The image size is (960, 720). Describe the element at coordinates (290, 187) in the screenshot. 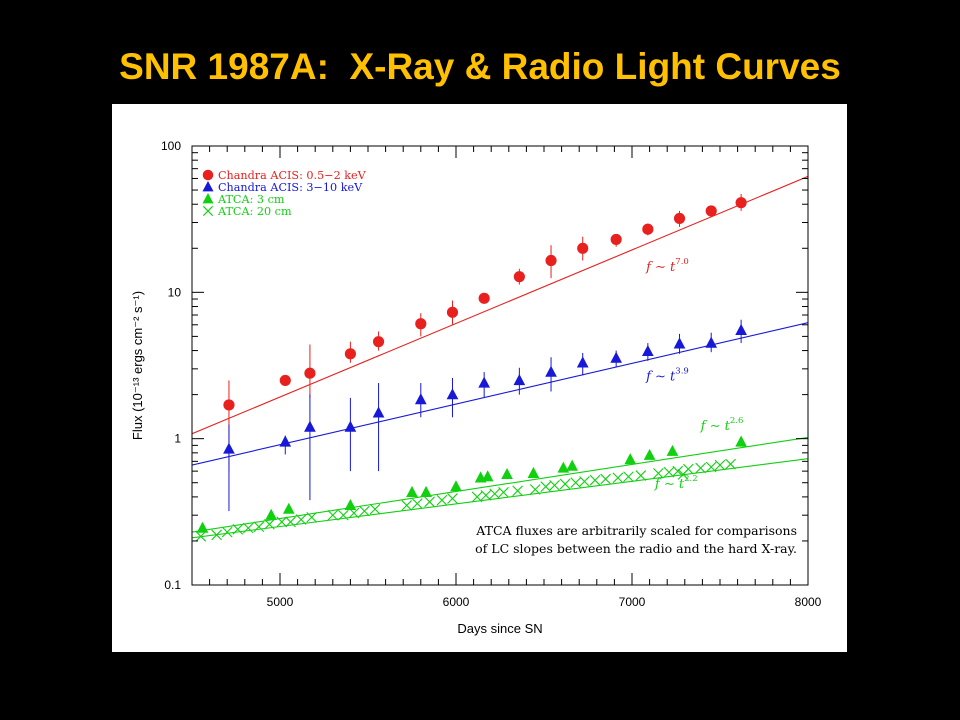

I see `legend-entry: Chandra ACIS: 3−10 keV` at that location.